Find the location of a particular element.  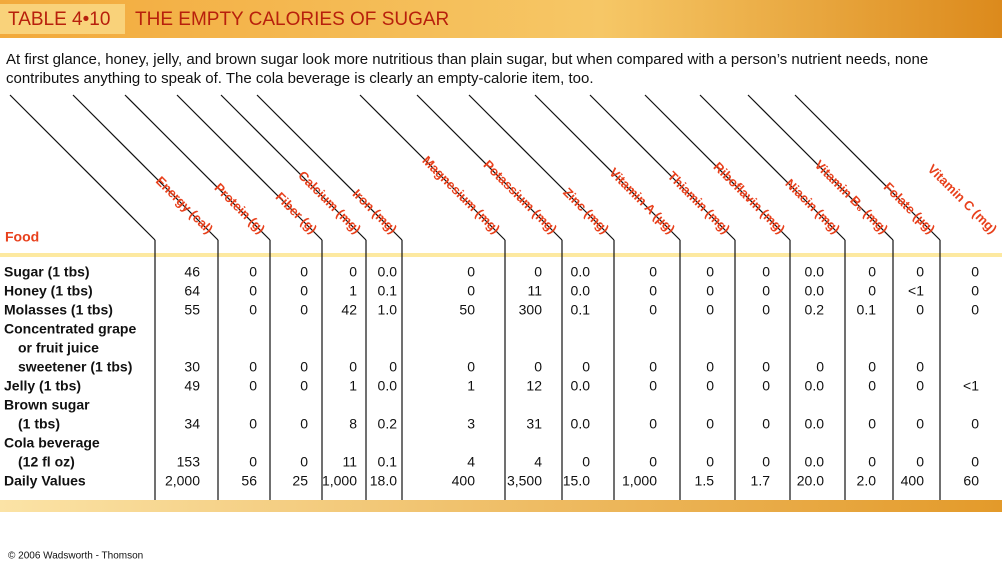

column-header: Zinc (mg) is located at coordinates (586, 211).